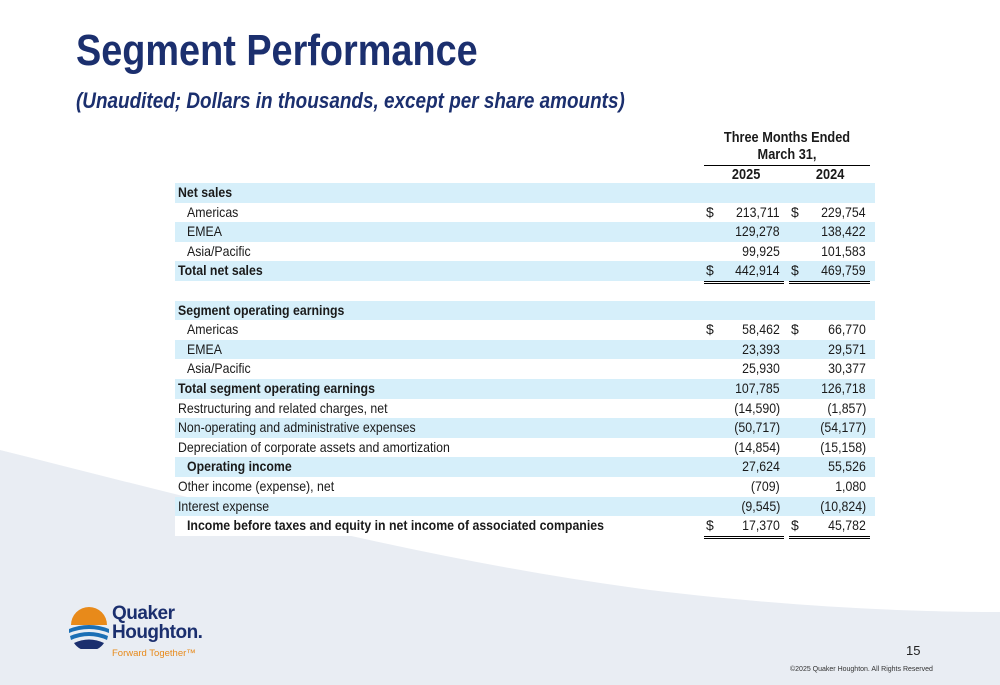 This screenshot has width=1000, height=685. Describe the element at coordinates (525, 232) in the screenshot. I see `table-row: EMEA 129,278 138,422` at that location.